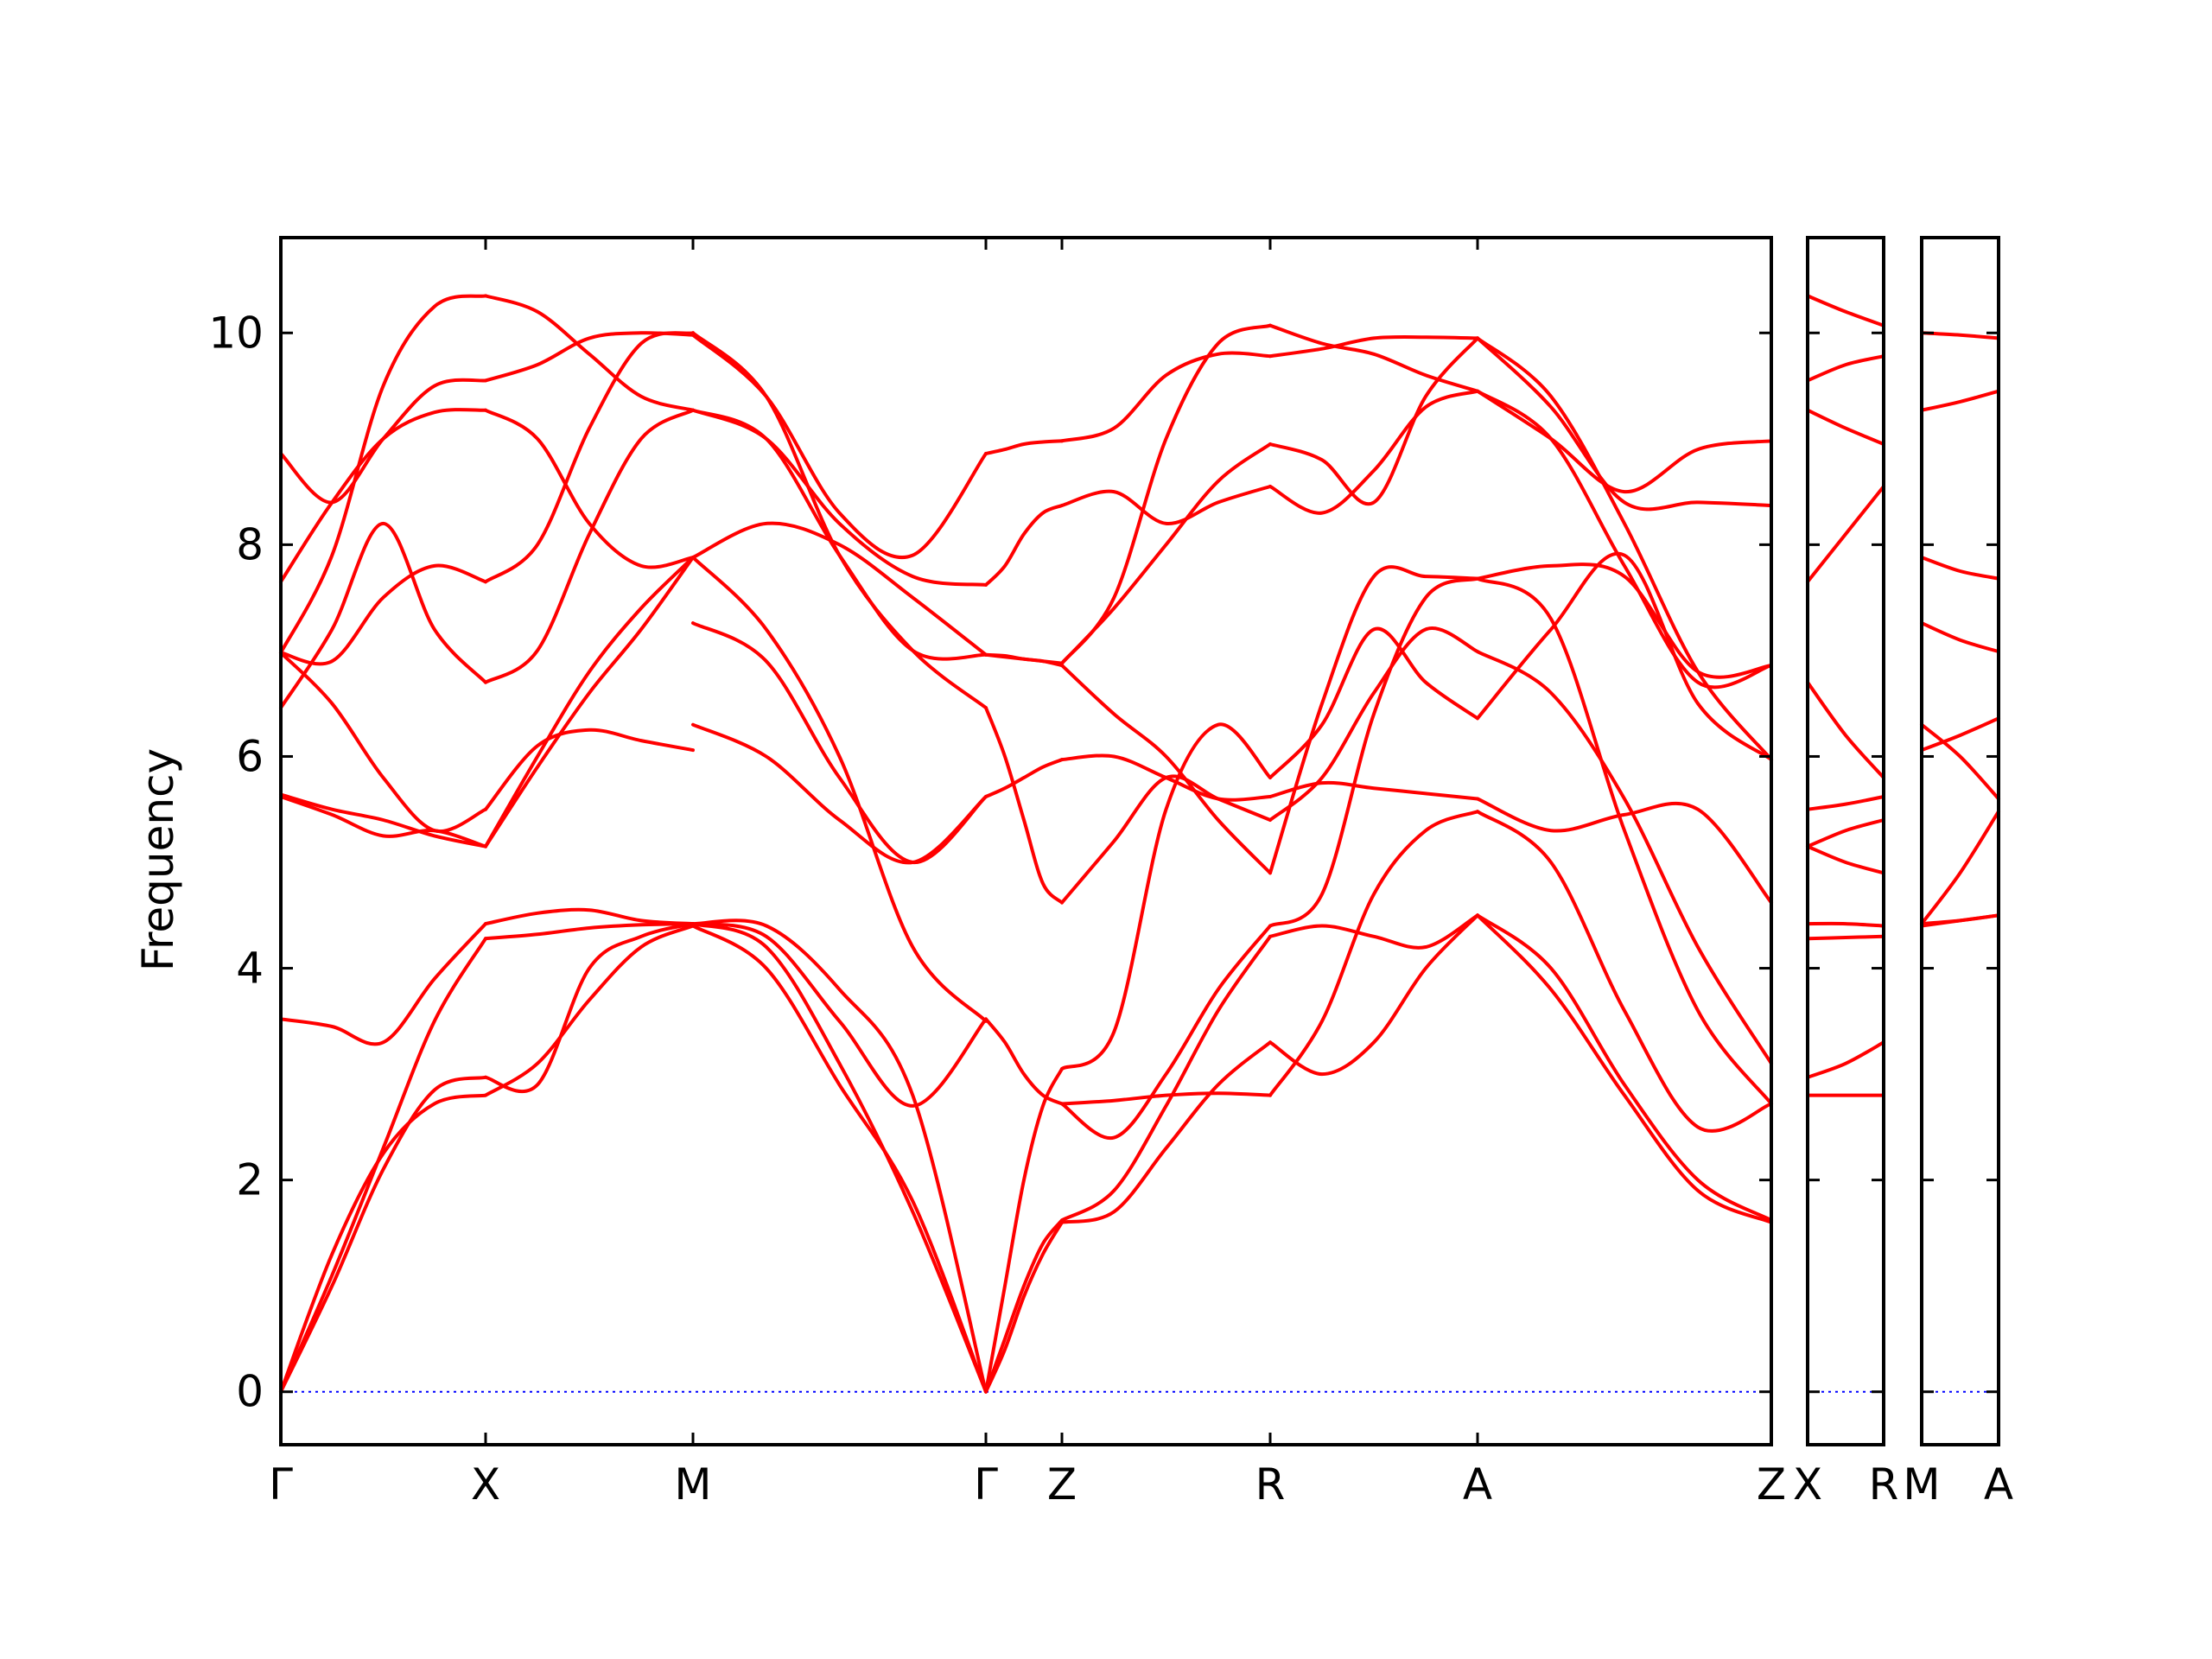 The height and width of the screenshot is (1659, 2212). I want to click on y-axis-label: Frequency, so click(158, 859).